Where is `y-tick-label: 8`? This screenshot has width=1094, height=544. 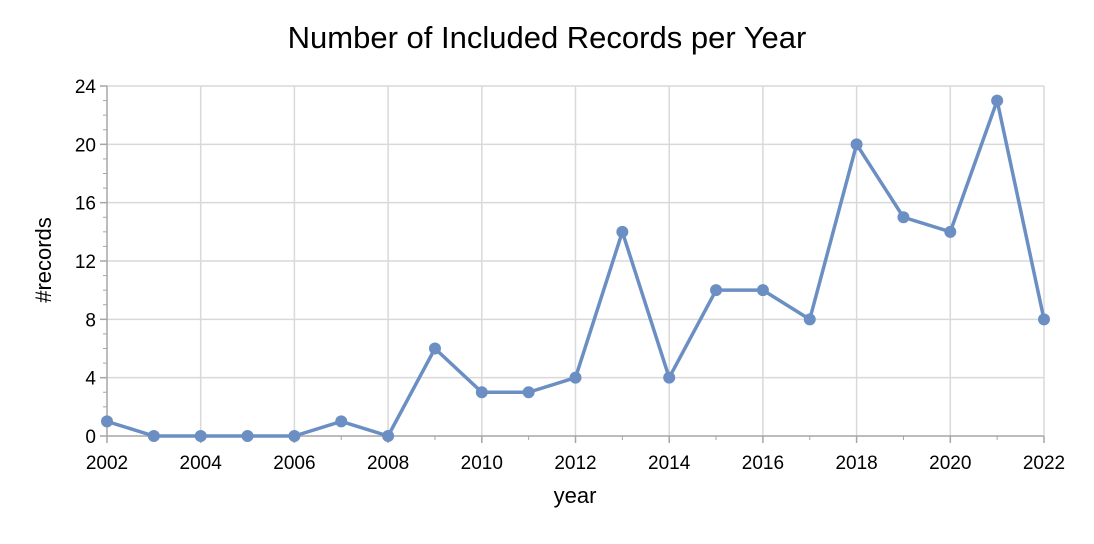 y-tick-label: 8 is located at coordinates (90, 320).